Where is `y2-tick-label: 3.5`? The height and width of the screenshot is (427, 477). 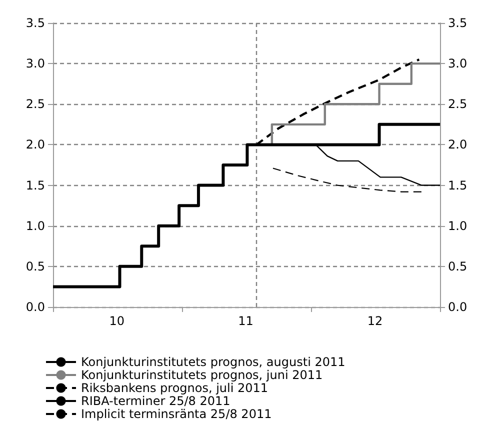
y2-tick-label: 3.5 is located at coordinates (458, 23).